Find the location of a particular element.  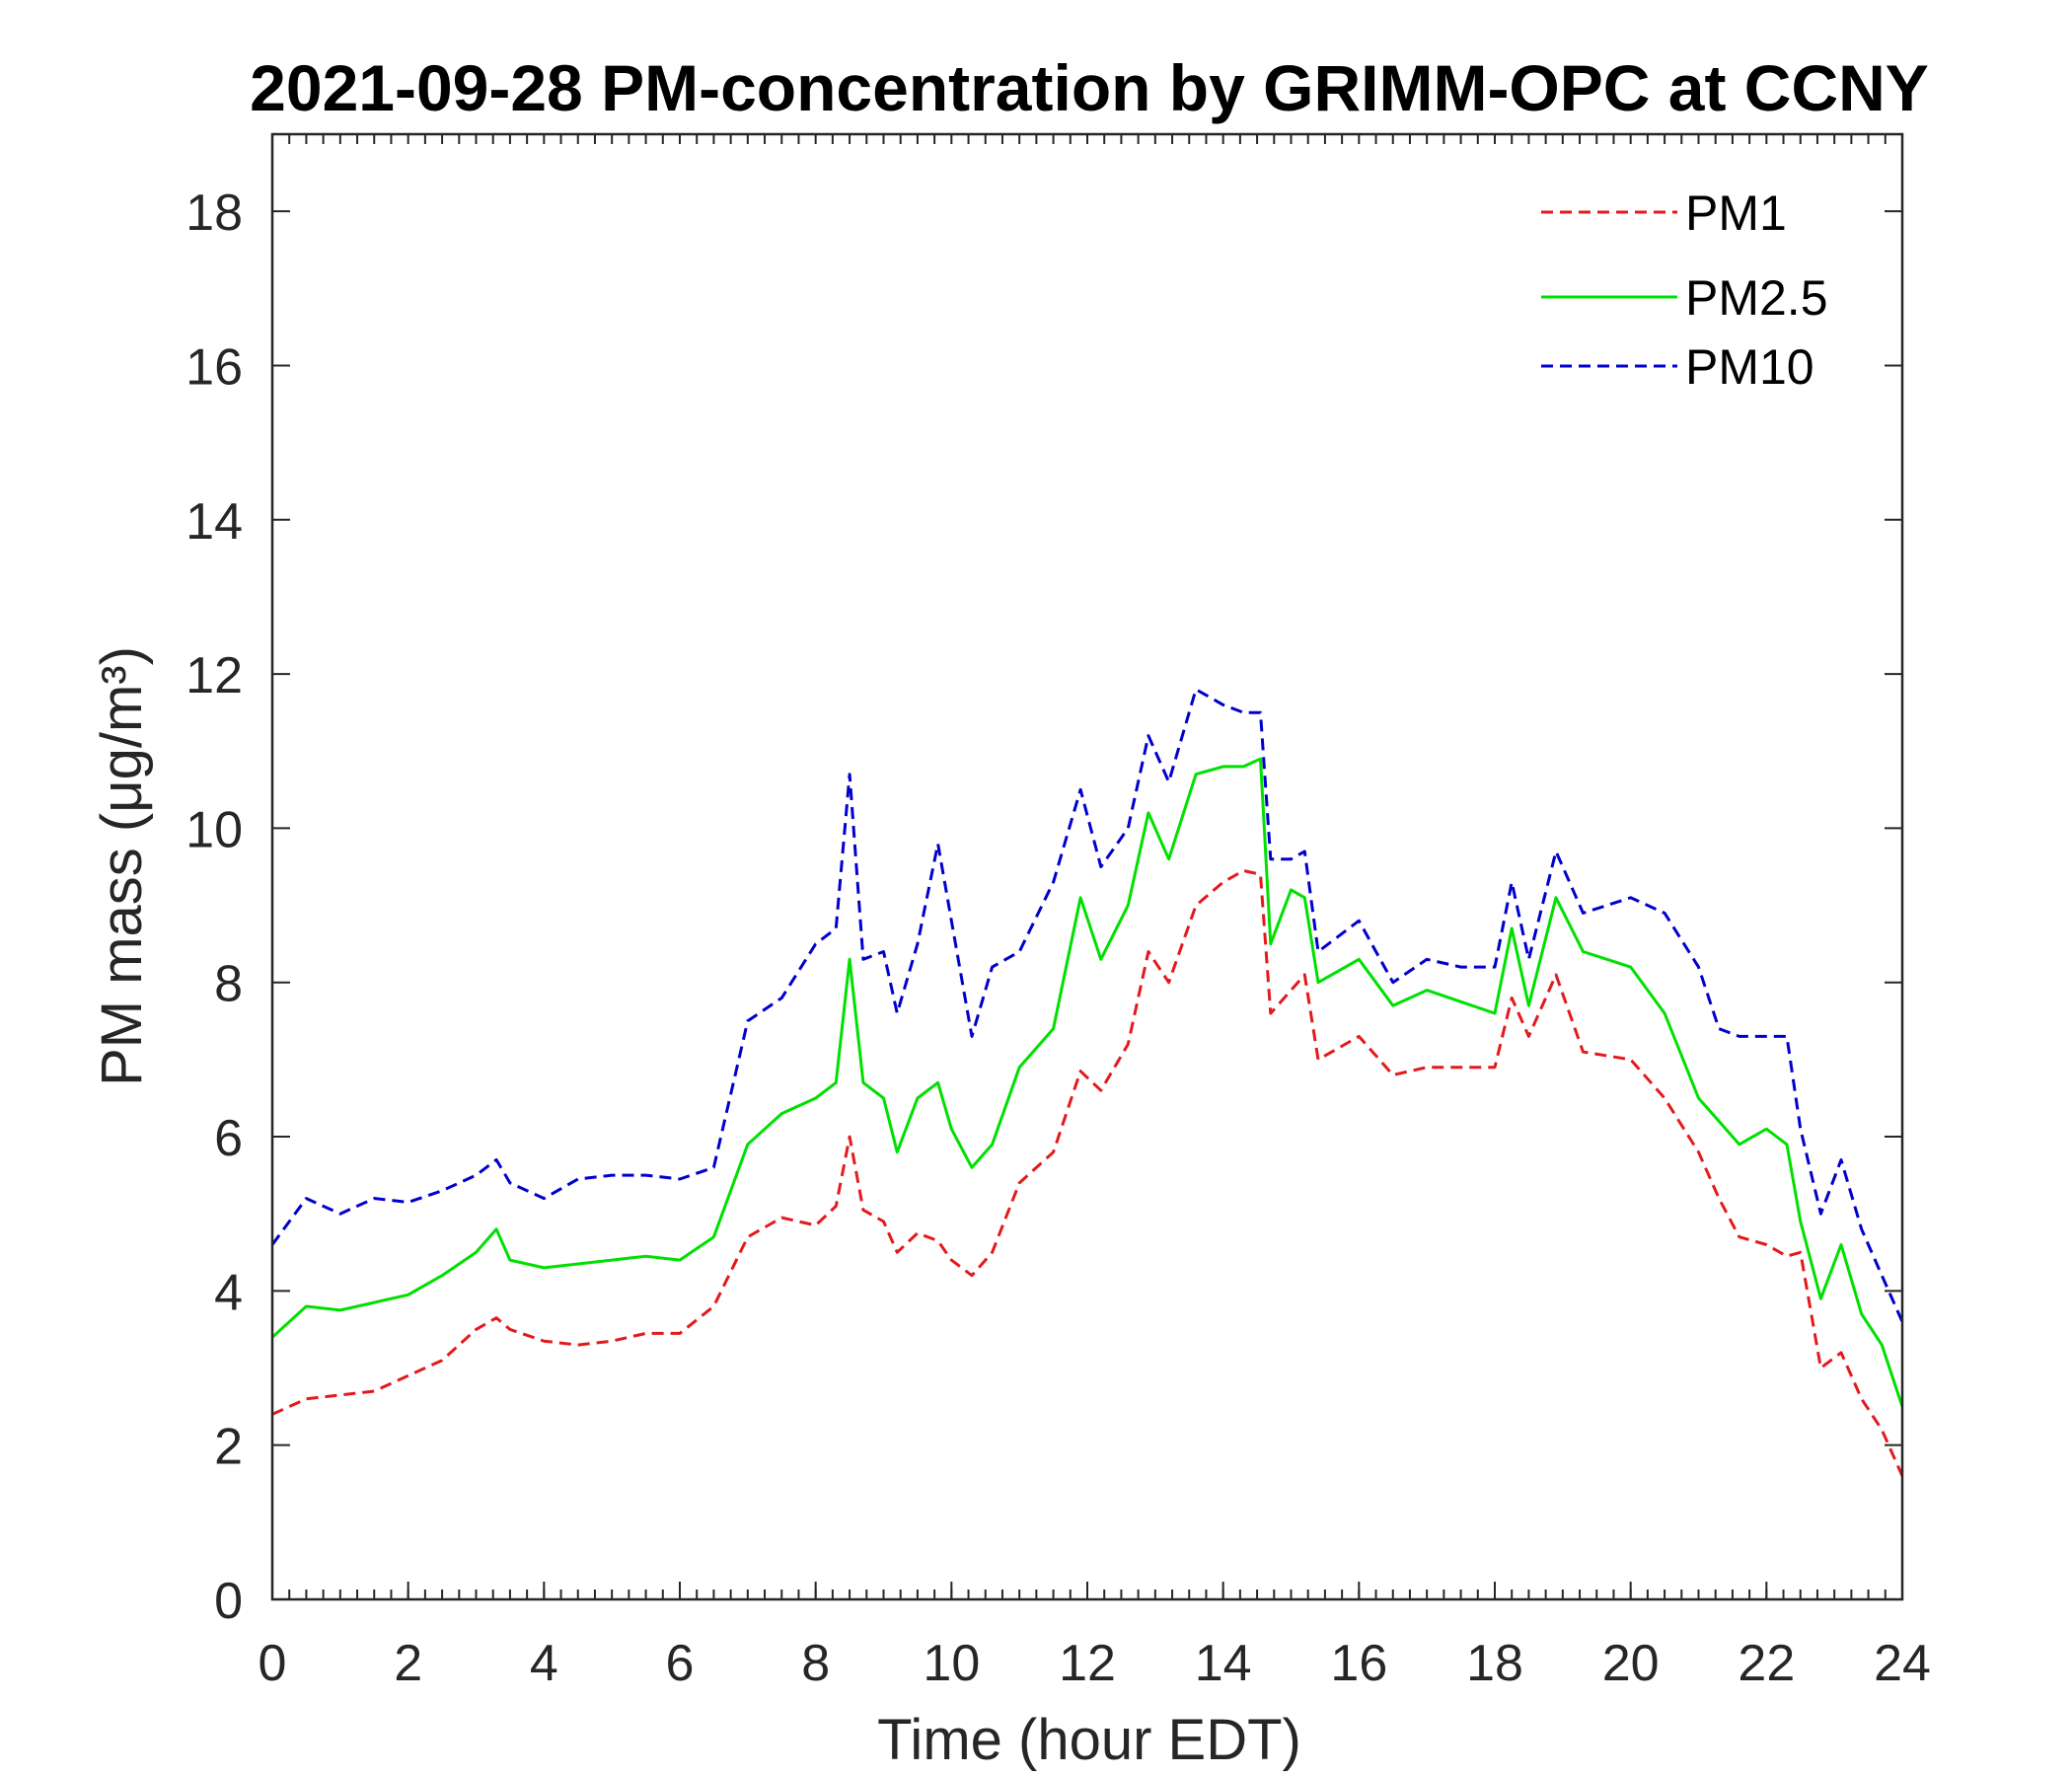

legend: PM1 PM2.5 PM10 is located at coordinates (1684, 290).